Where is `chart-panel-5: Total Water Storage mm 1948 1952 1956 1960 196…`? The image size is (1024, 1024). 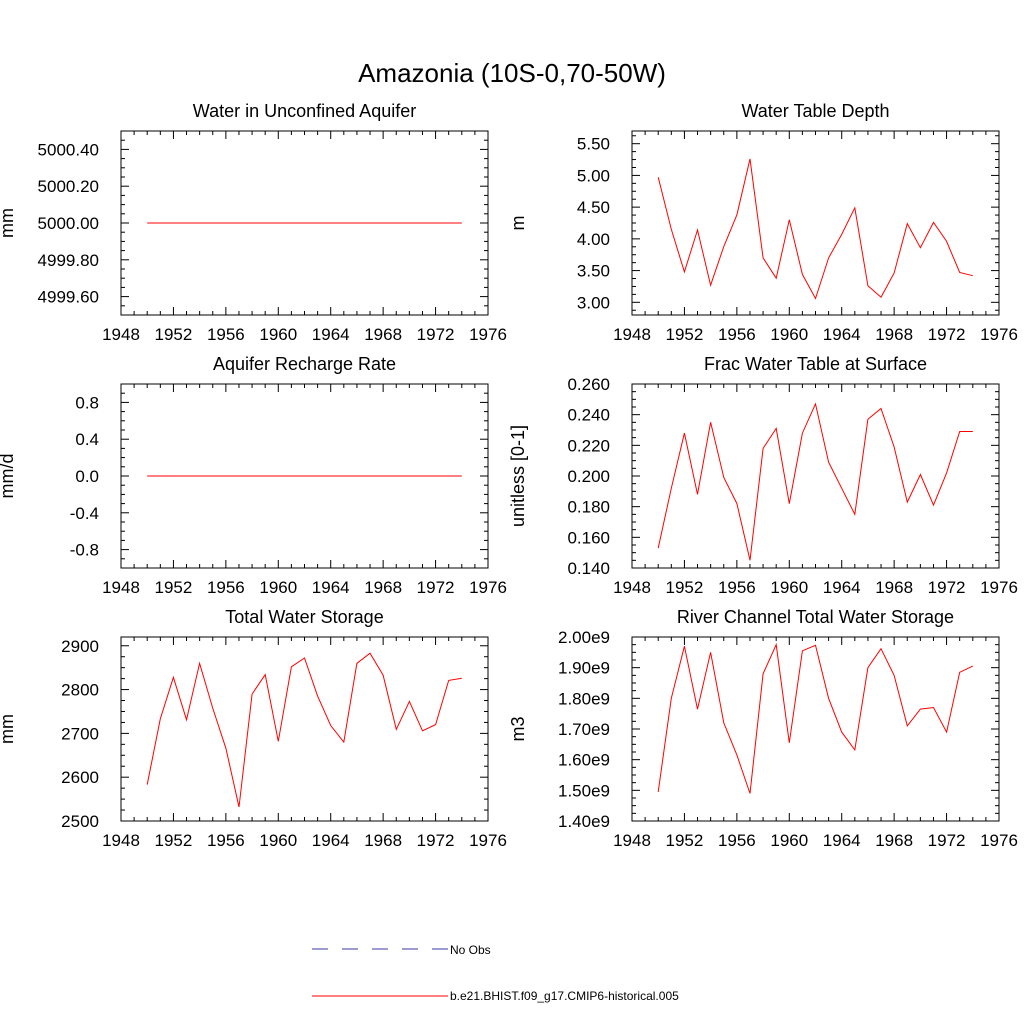 chart-panel-5: Total Water Storage mm 1948 1952 1956 1960 196… is located at coordinates (253, 728).